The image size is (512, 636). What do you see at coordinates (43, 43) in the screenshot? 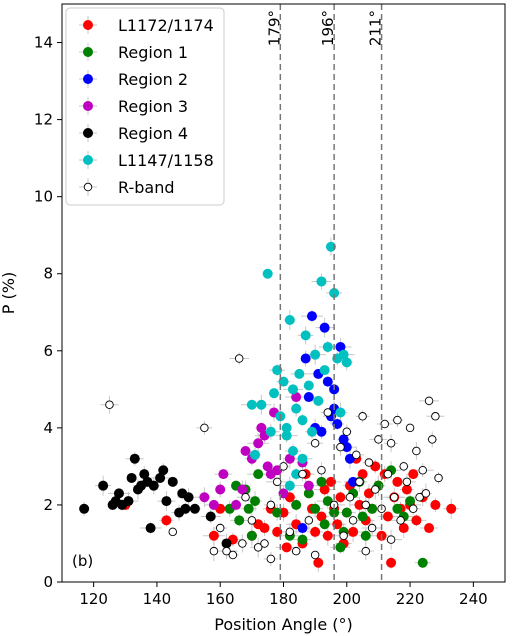
I see `y-tick-label: 14` at bounding box center [43, 43].